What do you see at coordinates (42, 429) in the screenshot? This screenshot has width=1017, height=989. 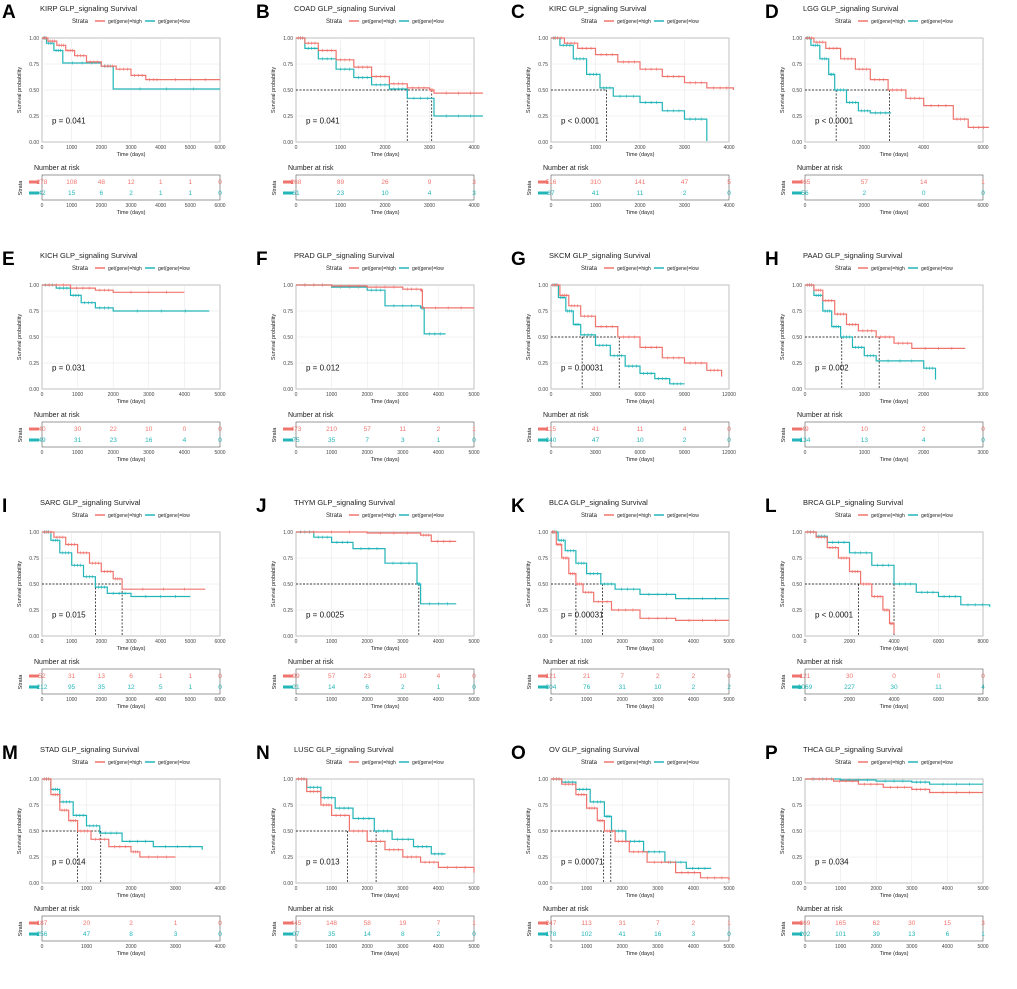 I see `risk-count-high: 40` at bounding box center [42, 429].